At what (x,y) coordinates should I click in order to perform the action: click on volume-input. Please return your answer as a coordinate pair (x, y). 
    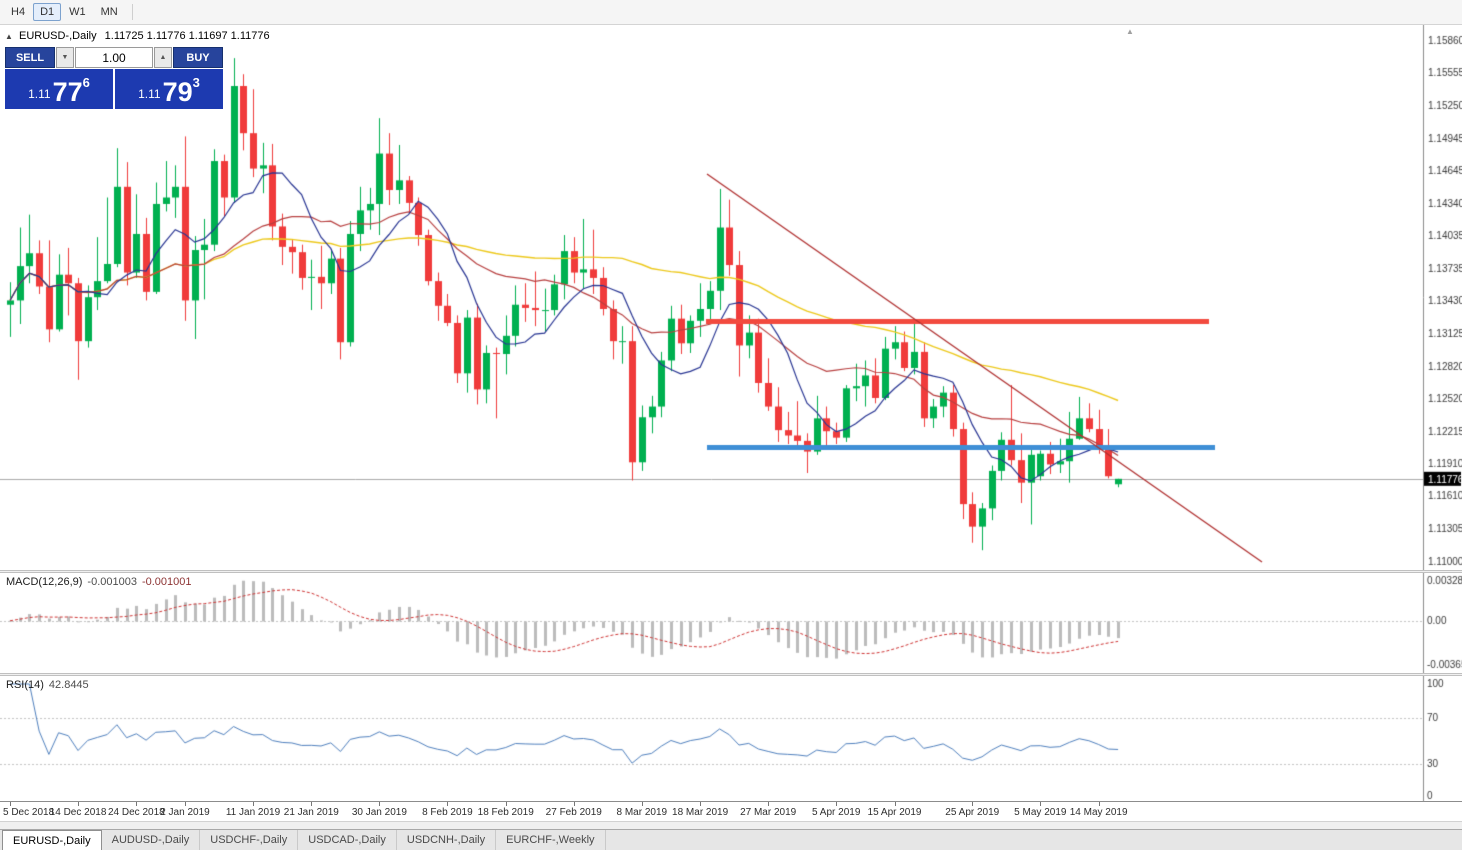
    Looking at the image, I should click on (114, 57).